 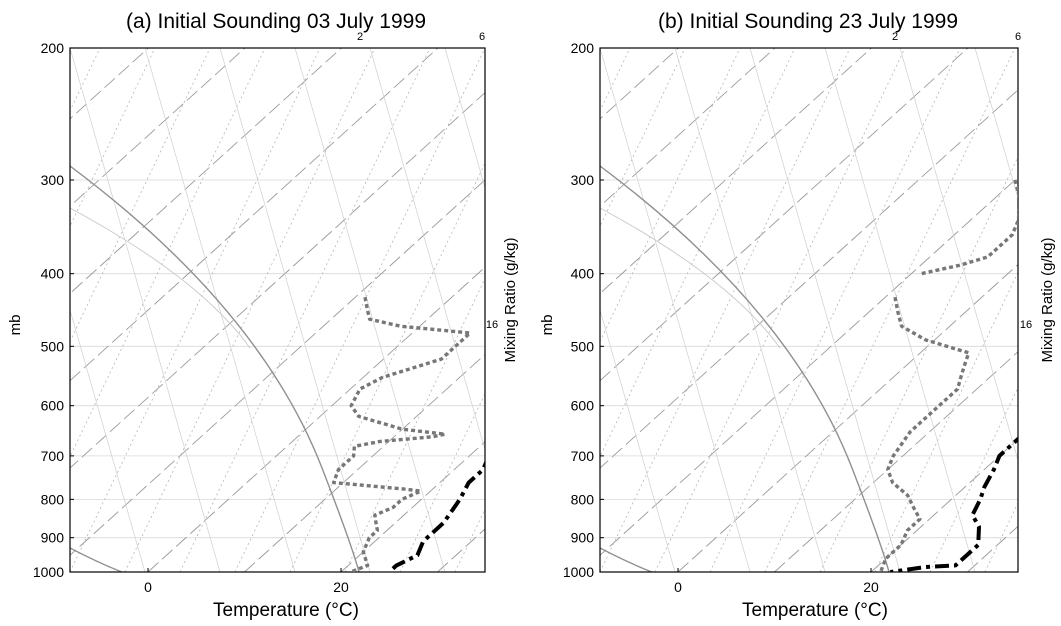 What do you see at coordinates (276, 21) in the screenshot?
I see `chart-title: (a) Initial Sounding 03 July 1999` at bounding box center [276, 21].